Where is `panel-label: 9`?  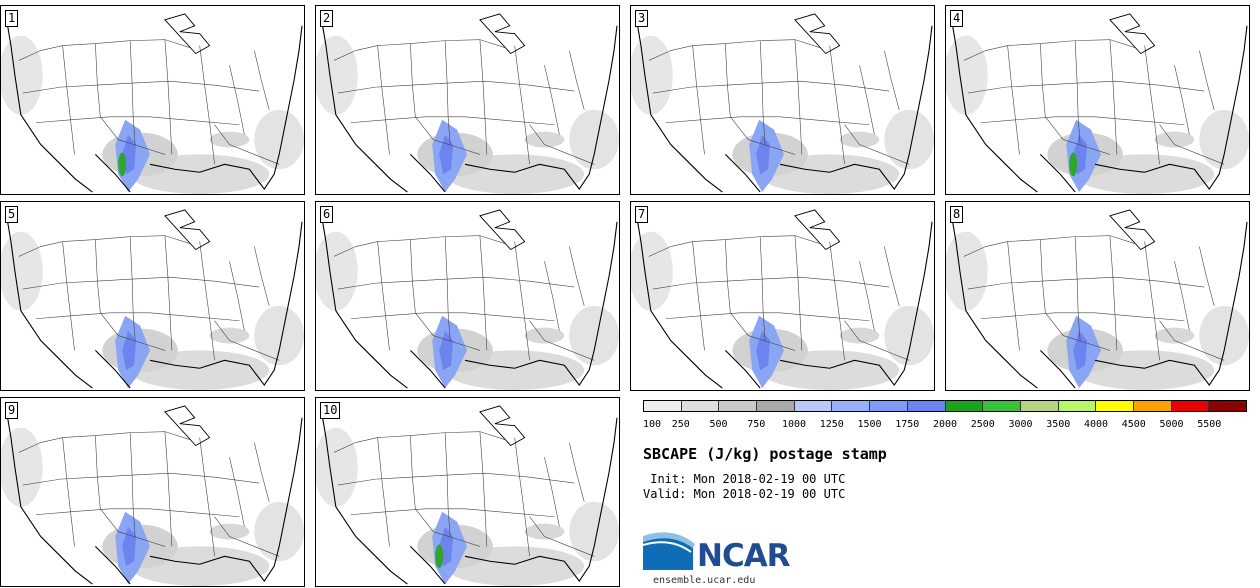 panel-label: 9 is located at coordinates (12, 410).